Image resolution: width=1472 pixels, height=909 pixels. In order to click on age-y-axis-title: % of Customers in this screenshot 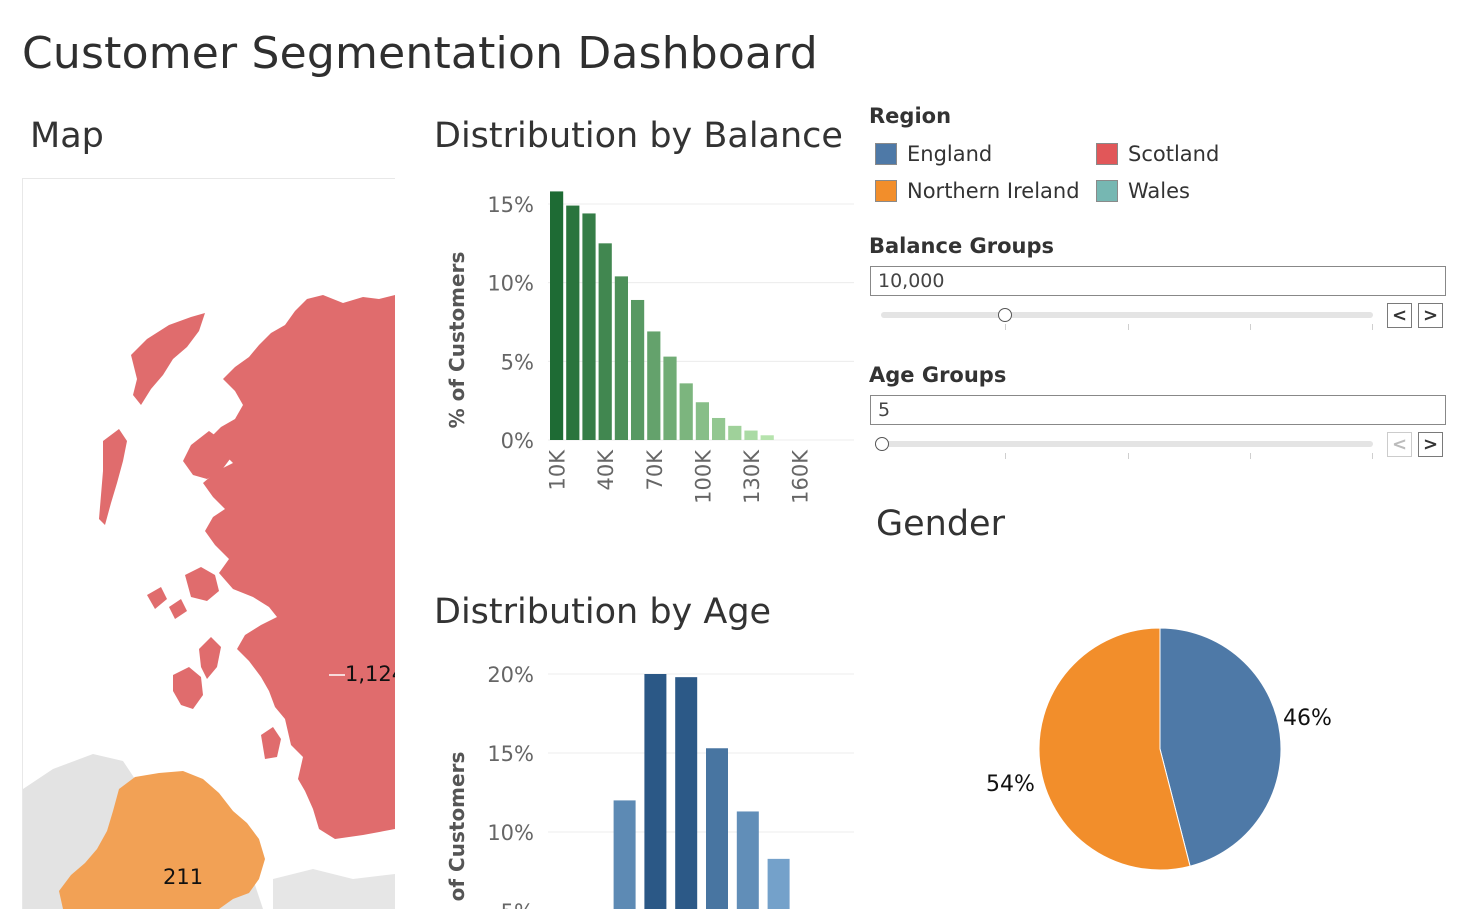, I will do `click(457, 830)`.